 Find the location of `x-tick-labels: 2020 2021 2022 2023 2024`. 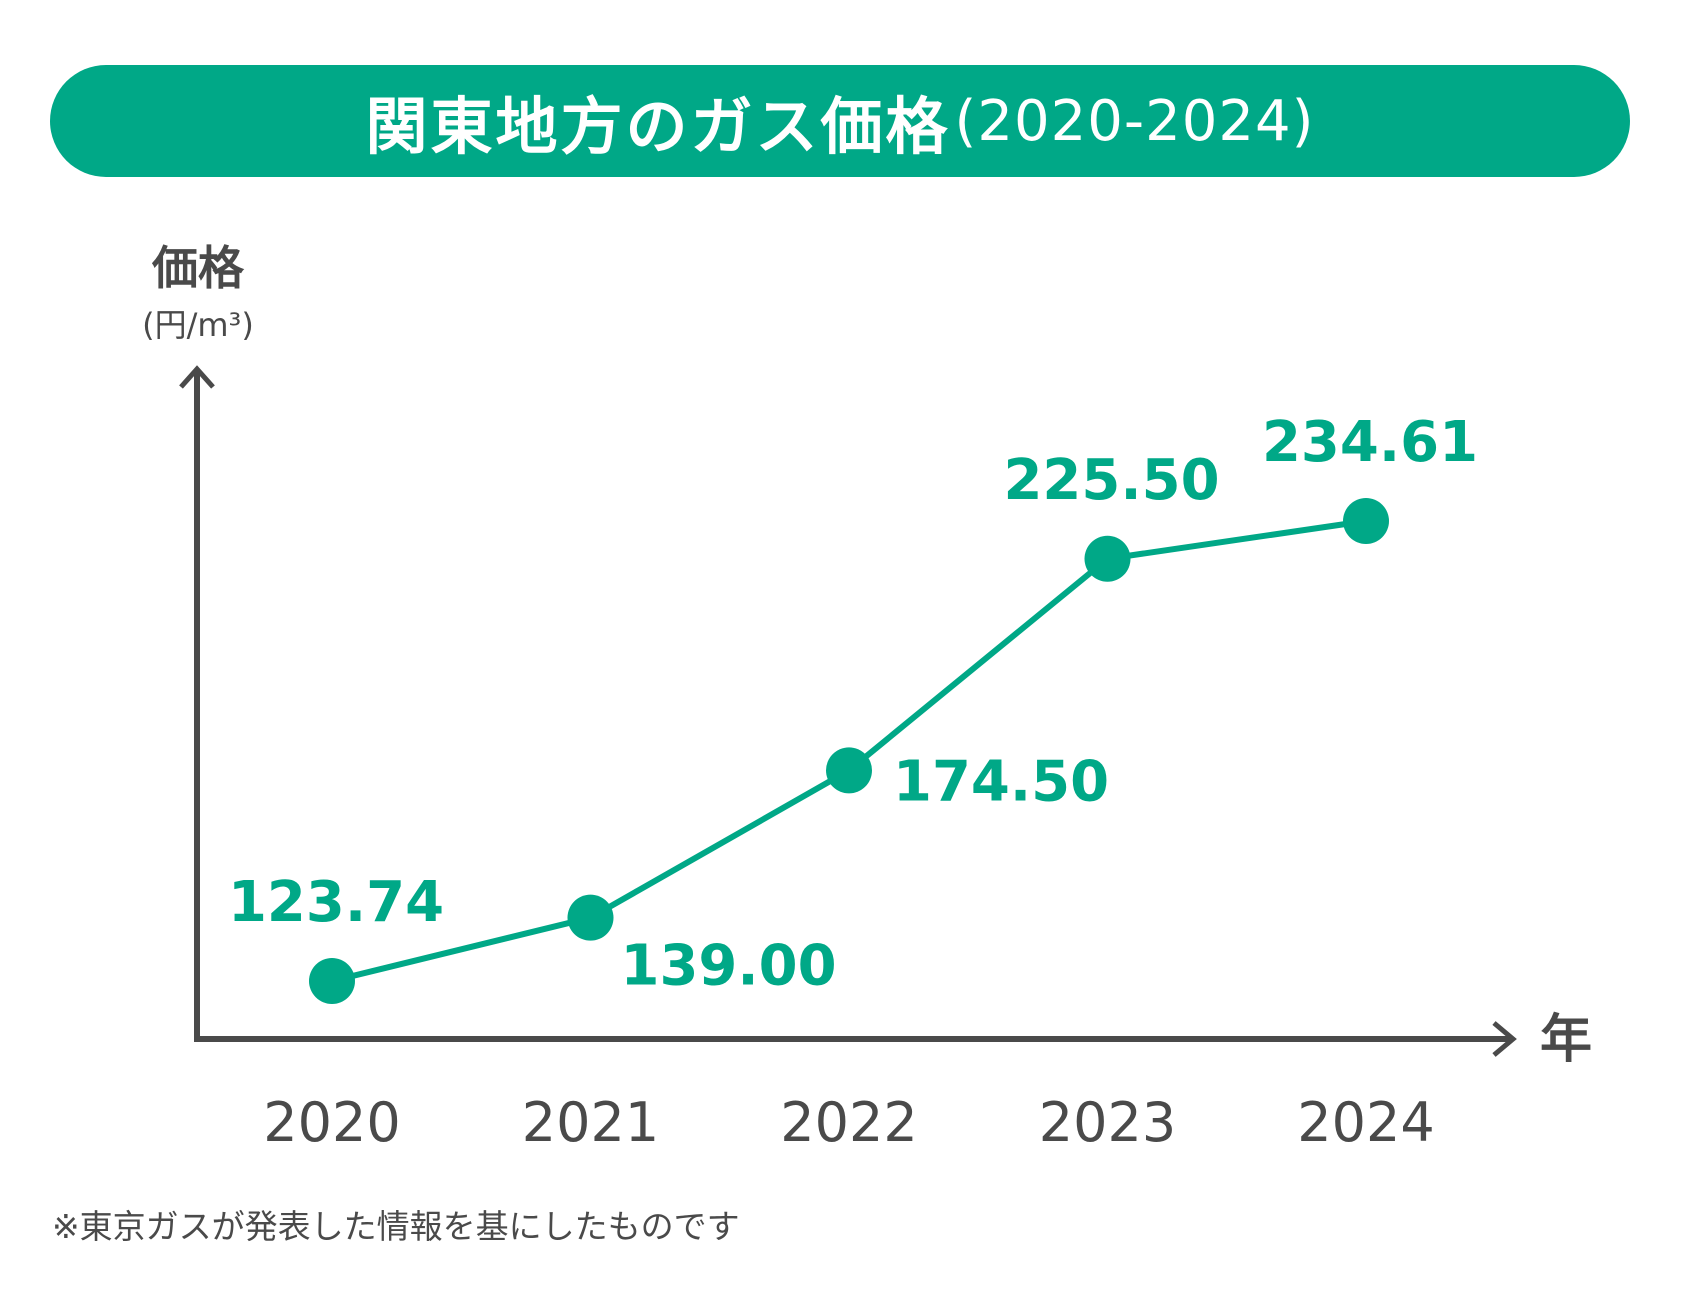

x-tick-labels: 2020 2021 2022 2023 2024 is located at coordinates (848, 1122).